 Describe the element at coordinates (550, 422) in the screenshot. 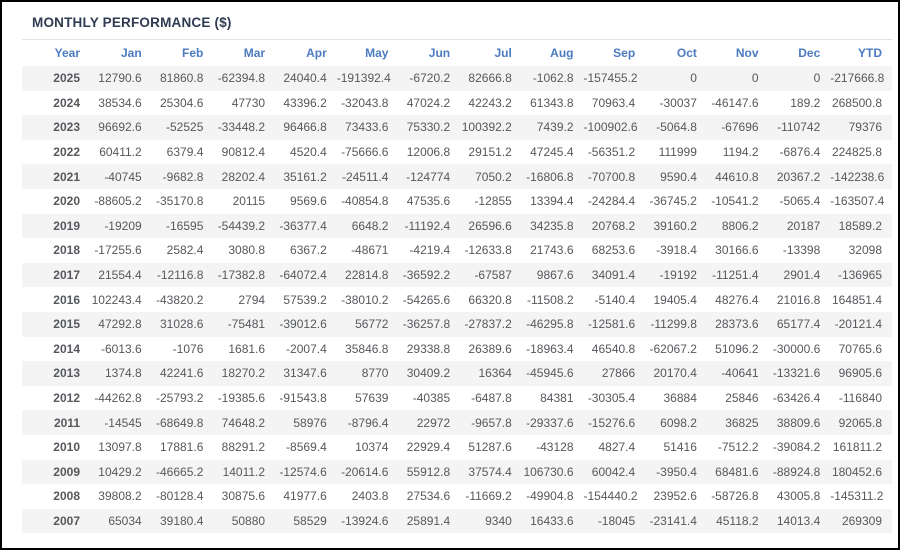

I see `value-cell-aug: -29337.6` at that location.